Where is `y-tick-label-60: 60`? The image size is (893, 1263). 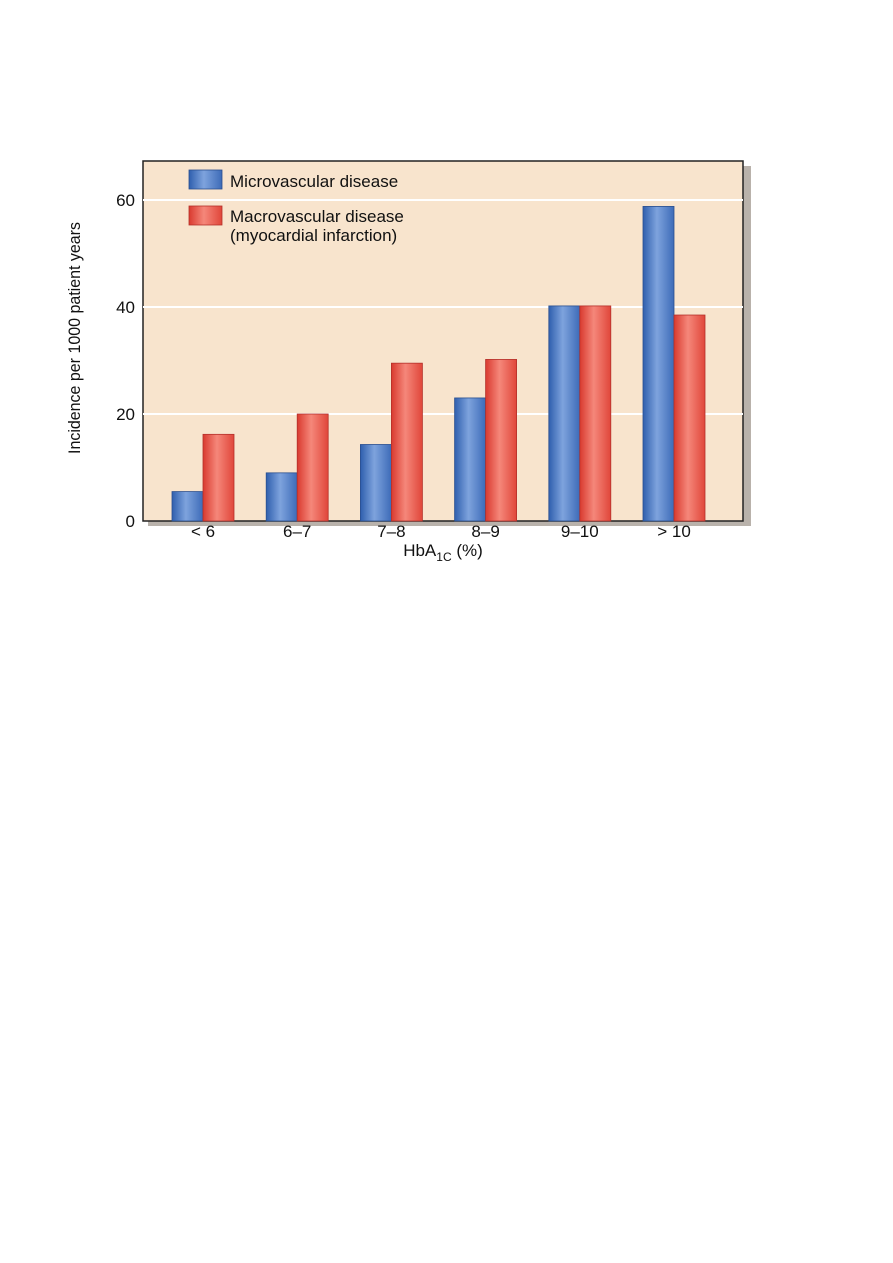 y-tick-label-60: 60 is located at coordinates (125, 200).